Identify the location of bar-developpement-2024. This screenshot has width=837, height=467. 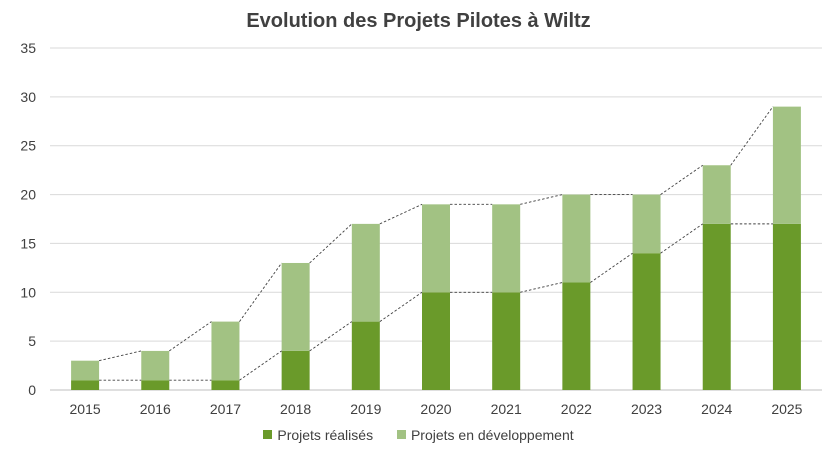
(716, 194).